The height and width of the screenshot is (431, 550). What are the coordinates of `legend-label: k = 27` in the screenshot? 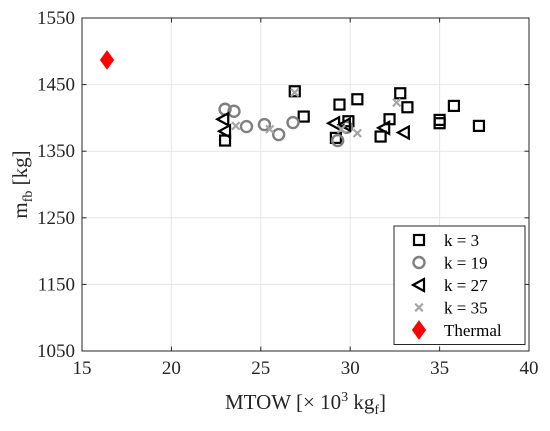 It's located at (466, 285).